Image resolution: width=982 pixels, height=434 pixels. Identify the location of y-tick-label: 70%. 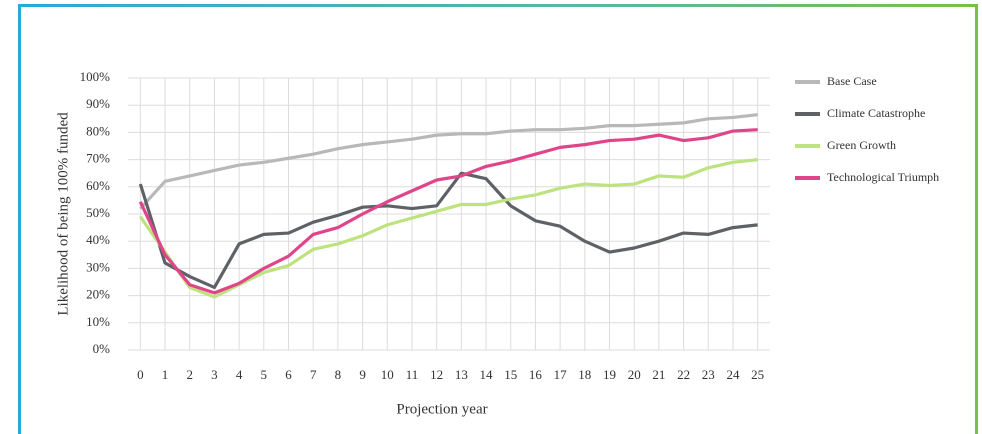
(98, 158).